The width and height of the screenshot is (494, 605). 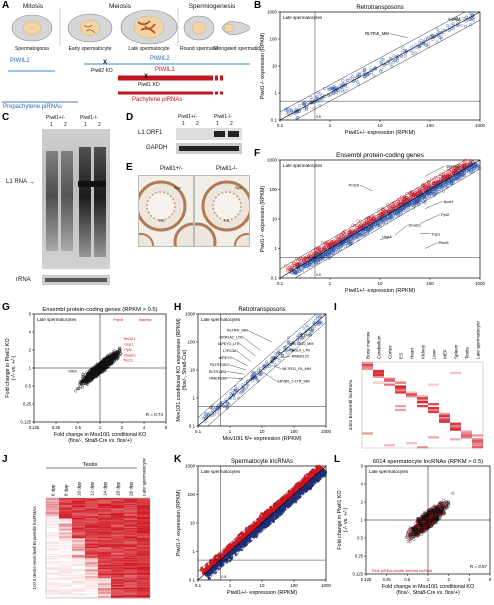 I want to click on label-piwil1: PIWIL1, so click(x=165, y=70).